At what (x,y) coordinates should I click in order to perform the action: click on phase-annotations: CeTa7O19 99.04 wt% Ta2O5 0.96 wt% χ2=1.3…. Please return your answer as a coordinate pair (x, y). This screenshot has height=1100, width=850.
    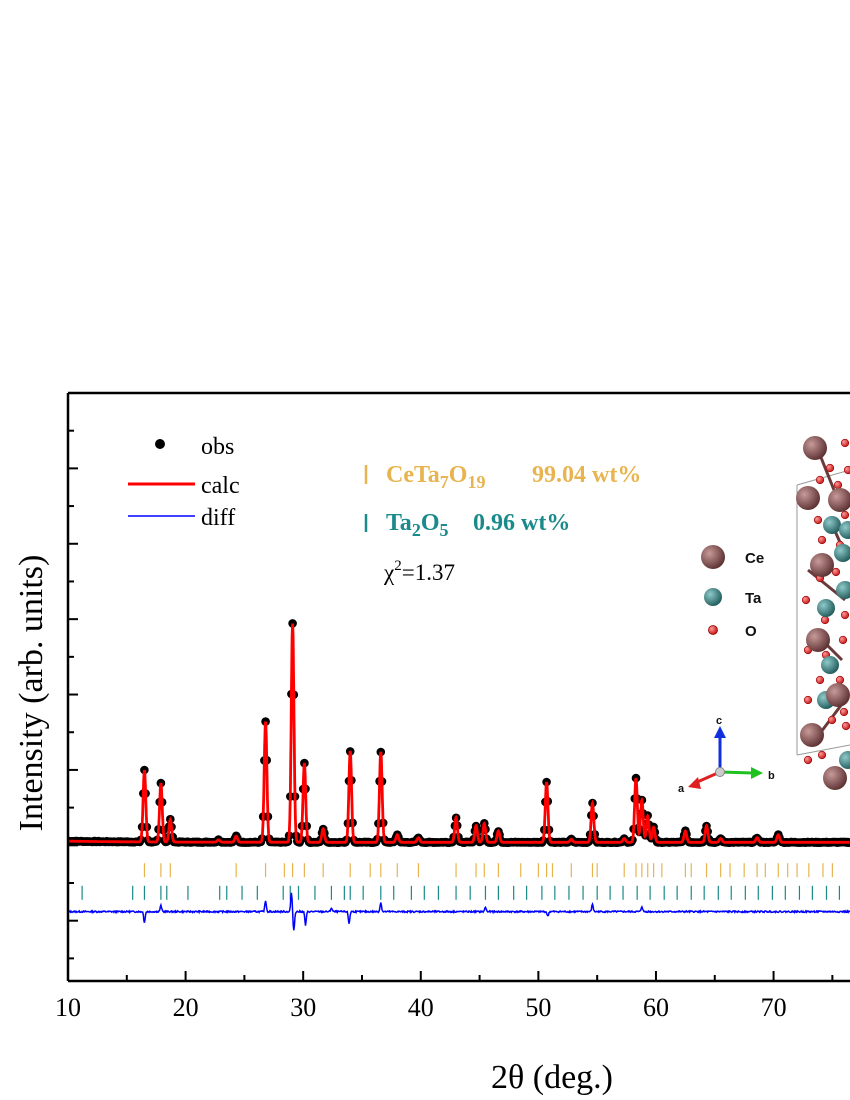
    Looking at the image, I should click on (502, 523).